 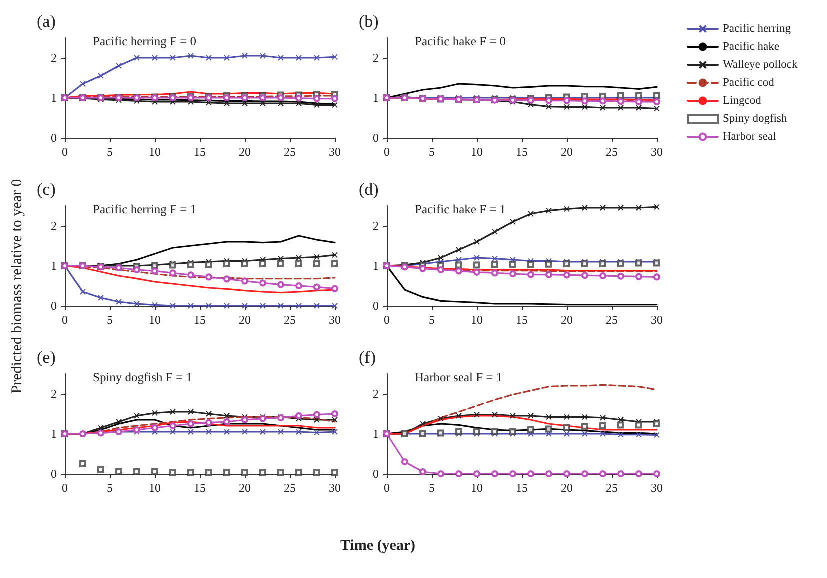 What do you see at coordinates (367, 357) in the screenshot?
I see `chart-title: (f)` at bounding box center [367, 357].